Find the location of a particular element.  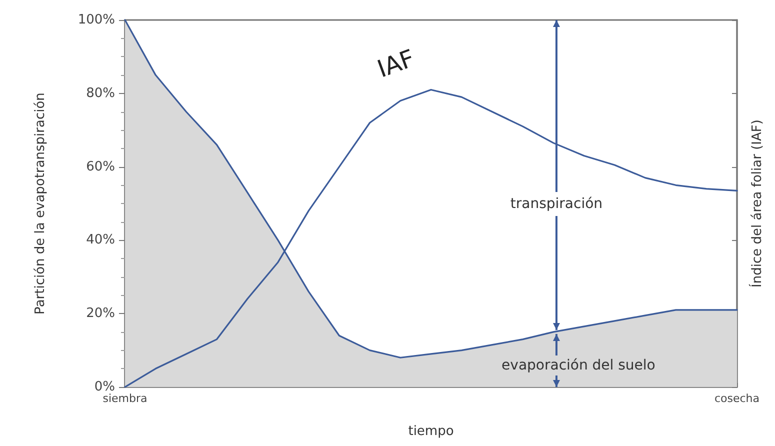

y-tick-label: 0% is located at coordinates (104, 387).